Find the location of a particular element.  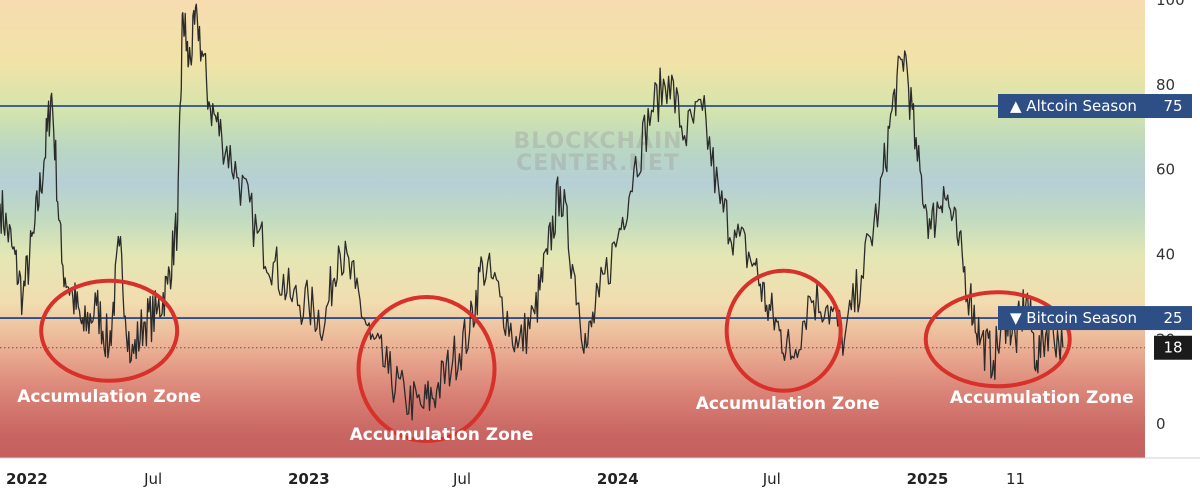

y-tick-100: 100 is located at coordinates (1170, 4).